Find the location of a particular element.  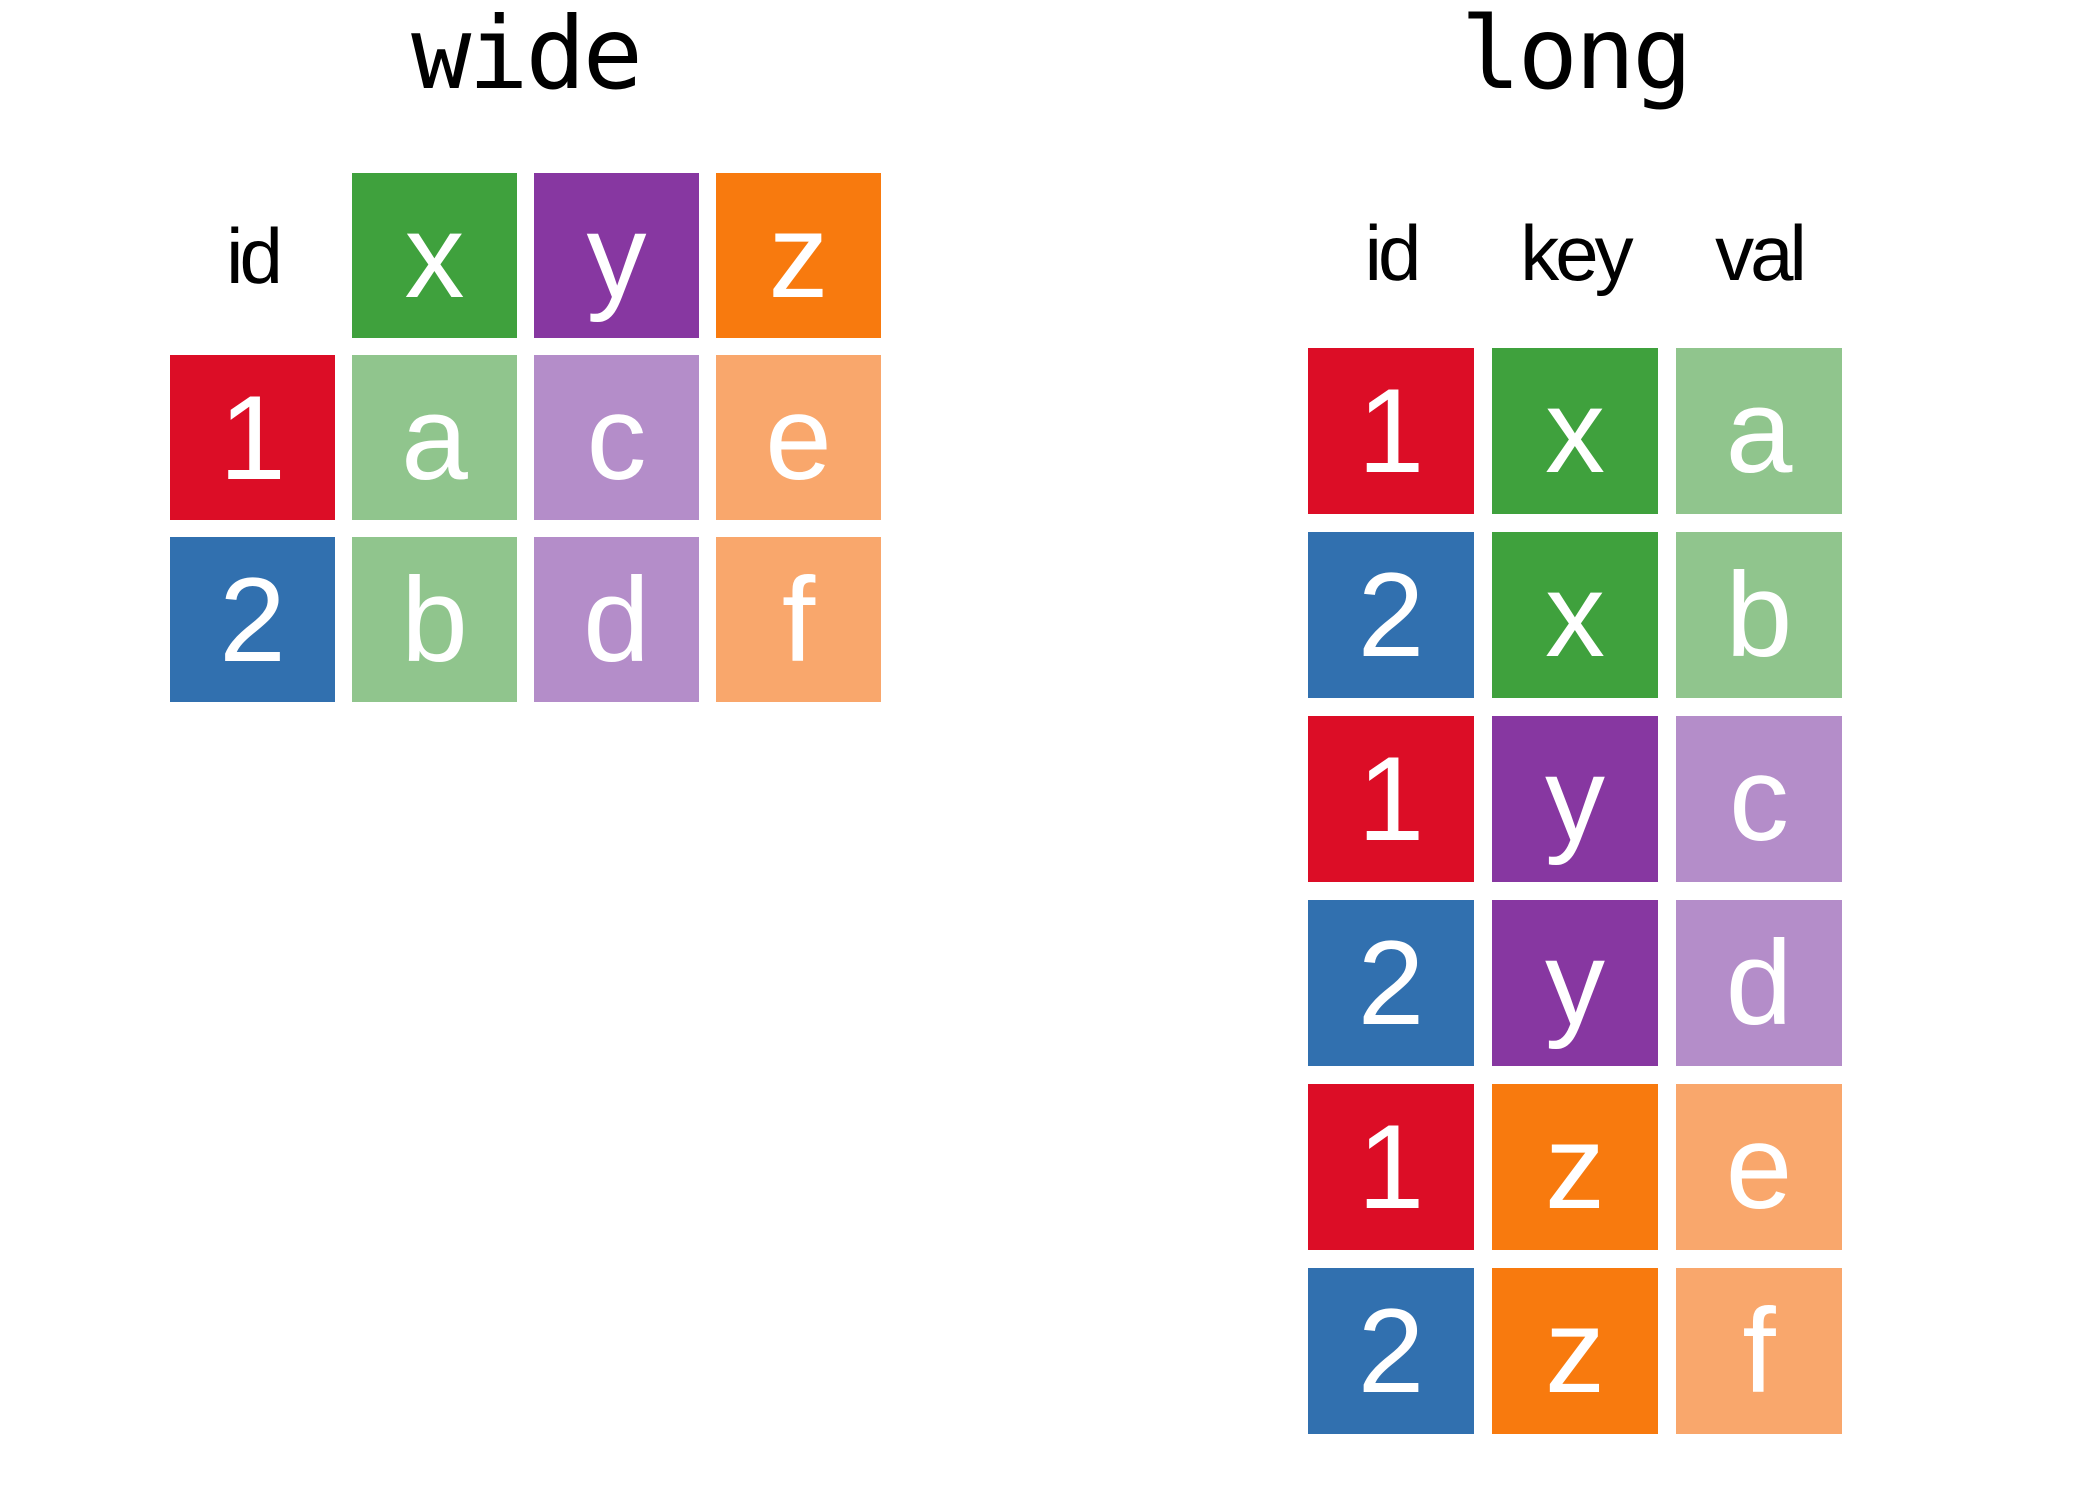

wide-row1-z-cell: e is located at coordinates (798, 437).